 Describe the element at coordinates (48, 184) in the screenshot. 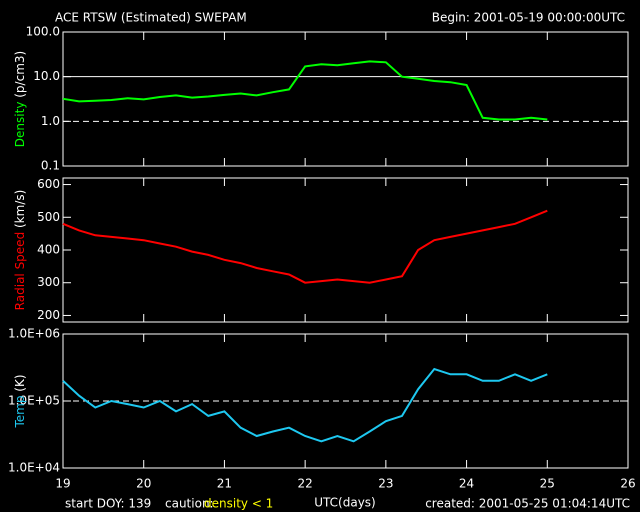

I see `y-tick-label: 600` at that location.